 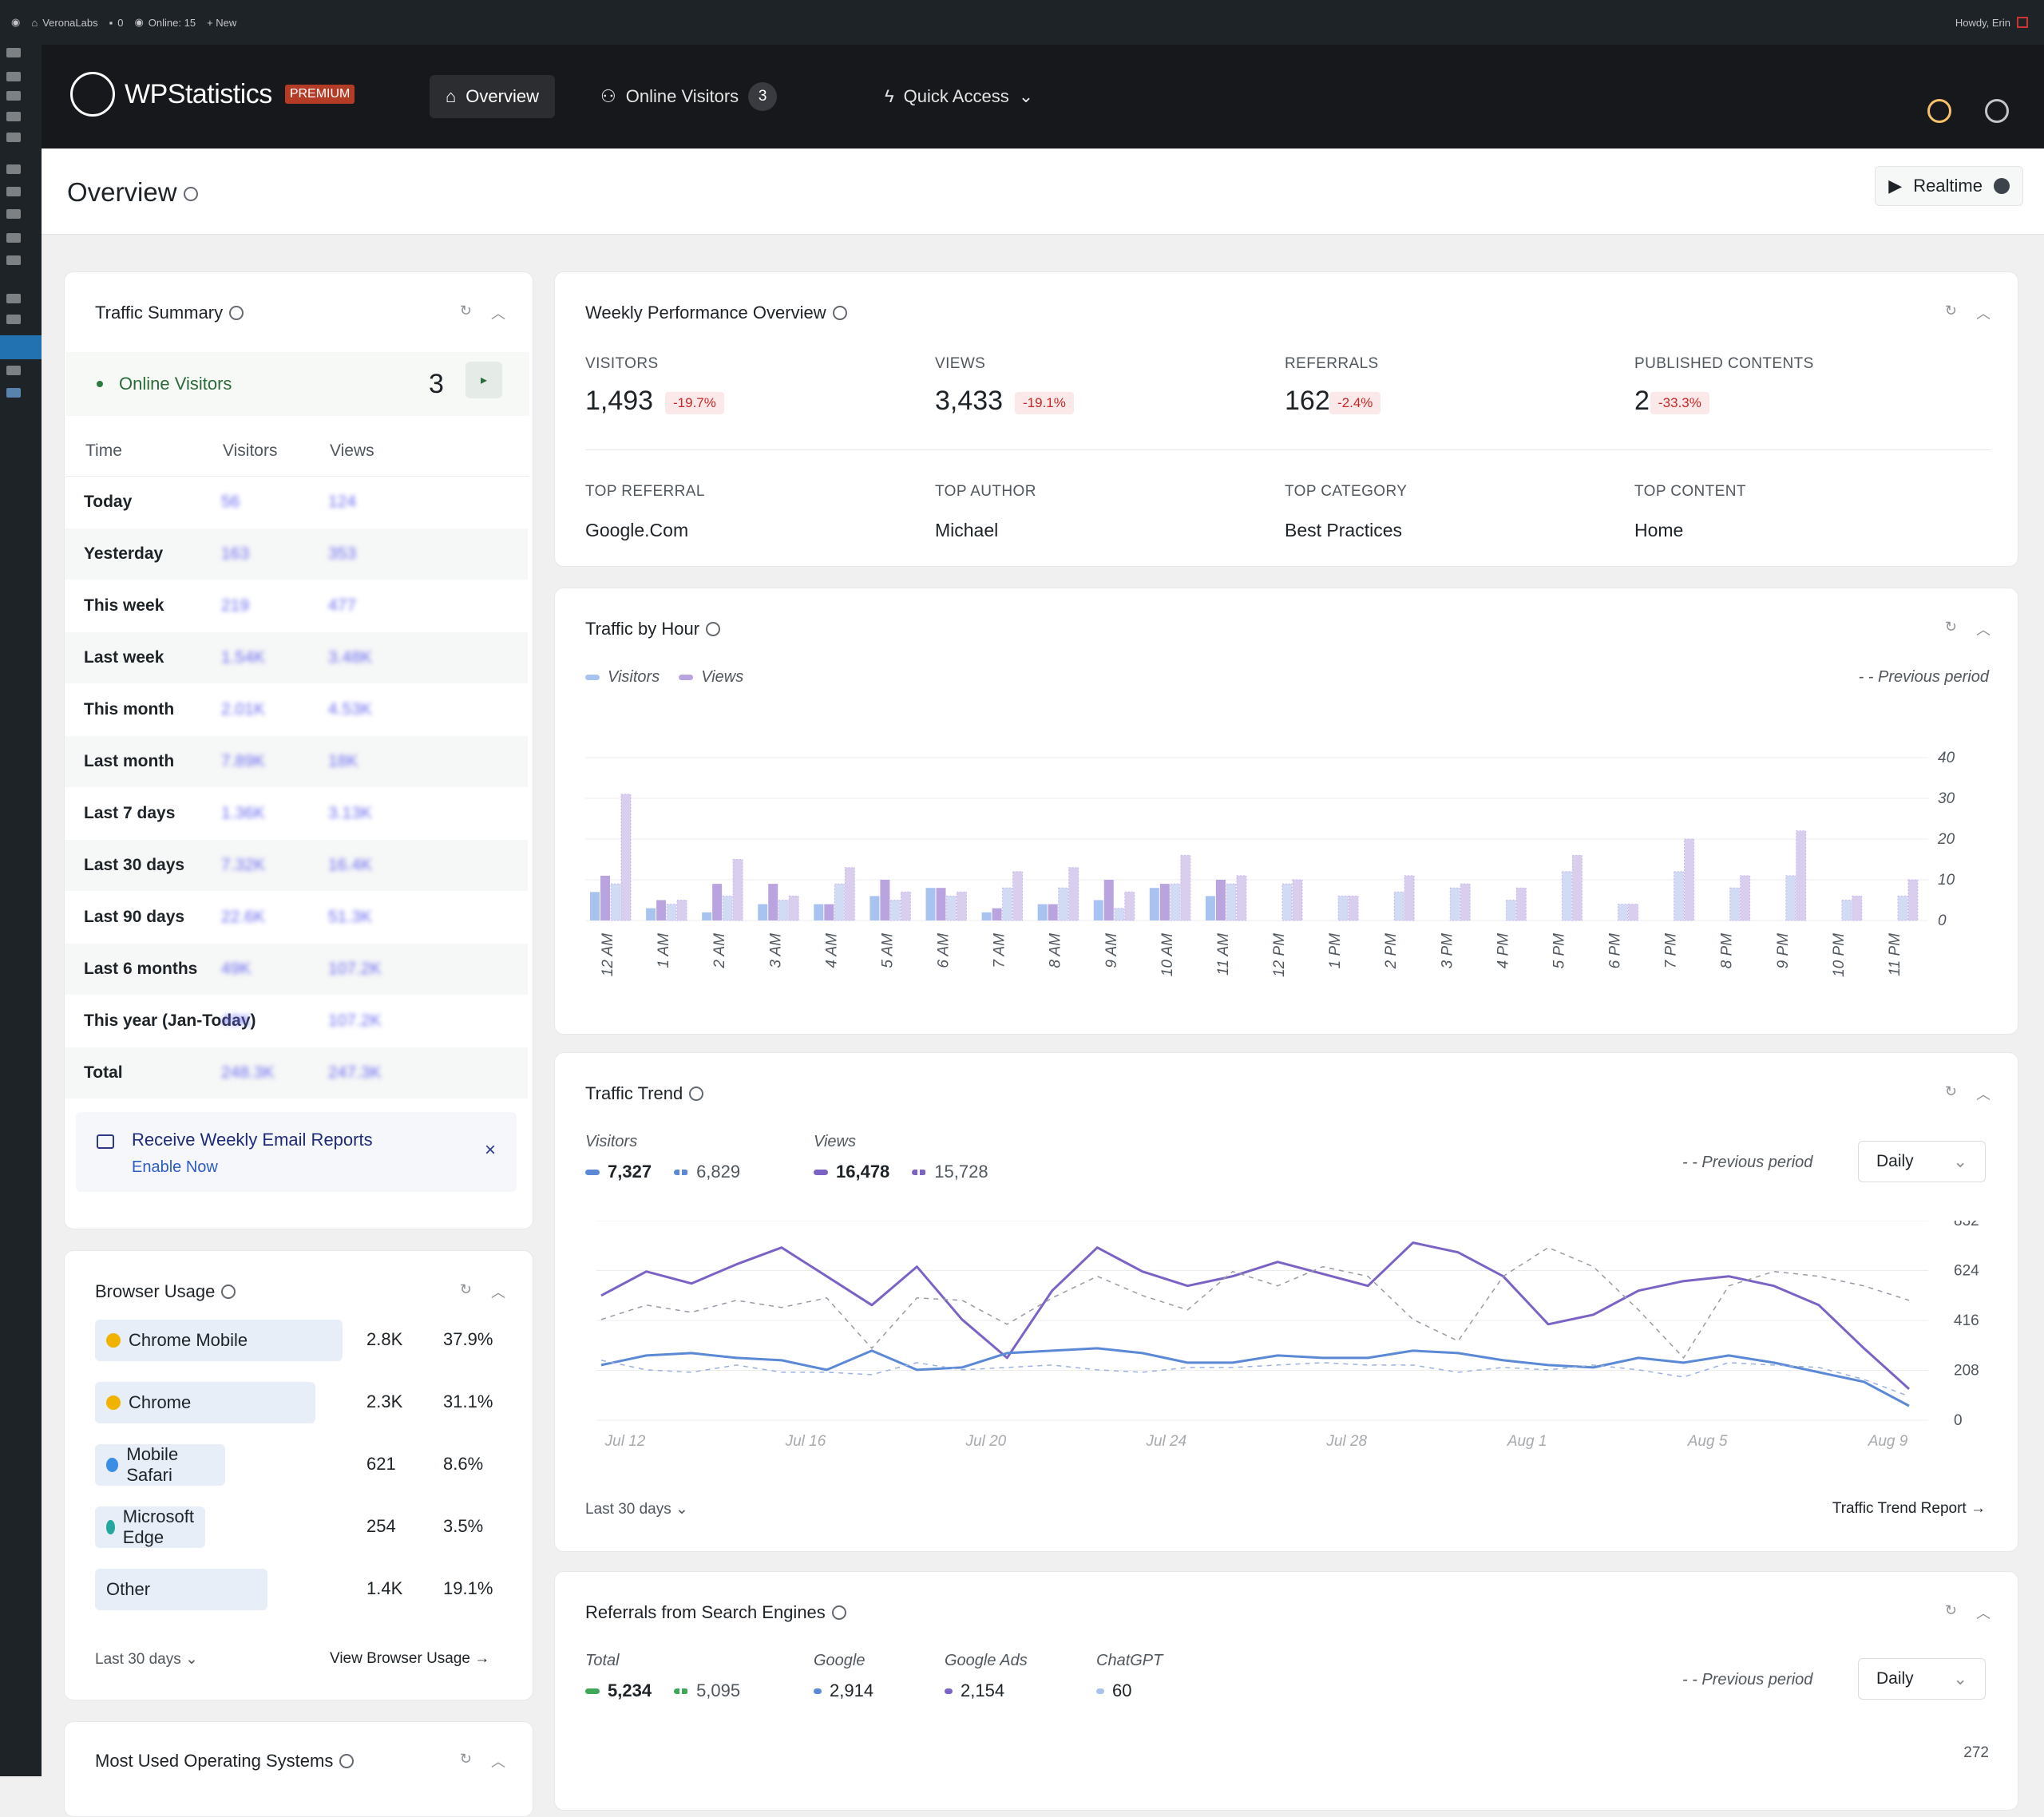 I want to click on cell-visitors: 248.3K, so click(x=248, y=1073).